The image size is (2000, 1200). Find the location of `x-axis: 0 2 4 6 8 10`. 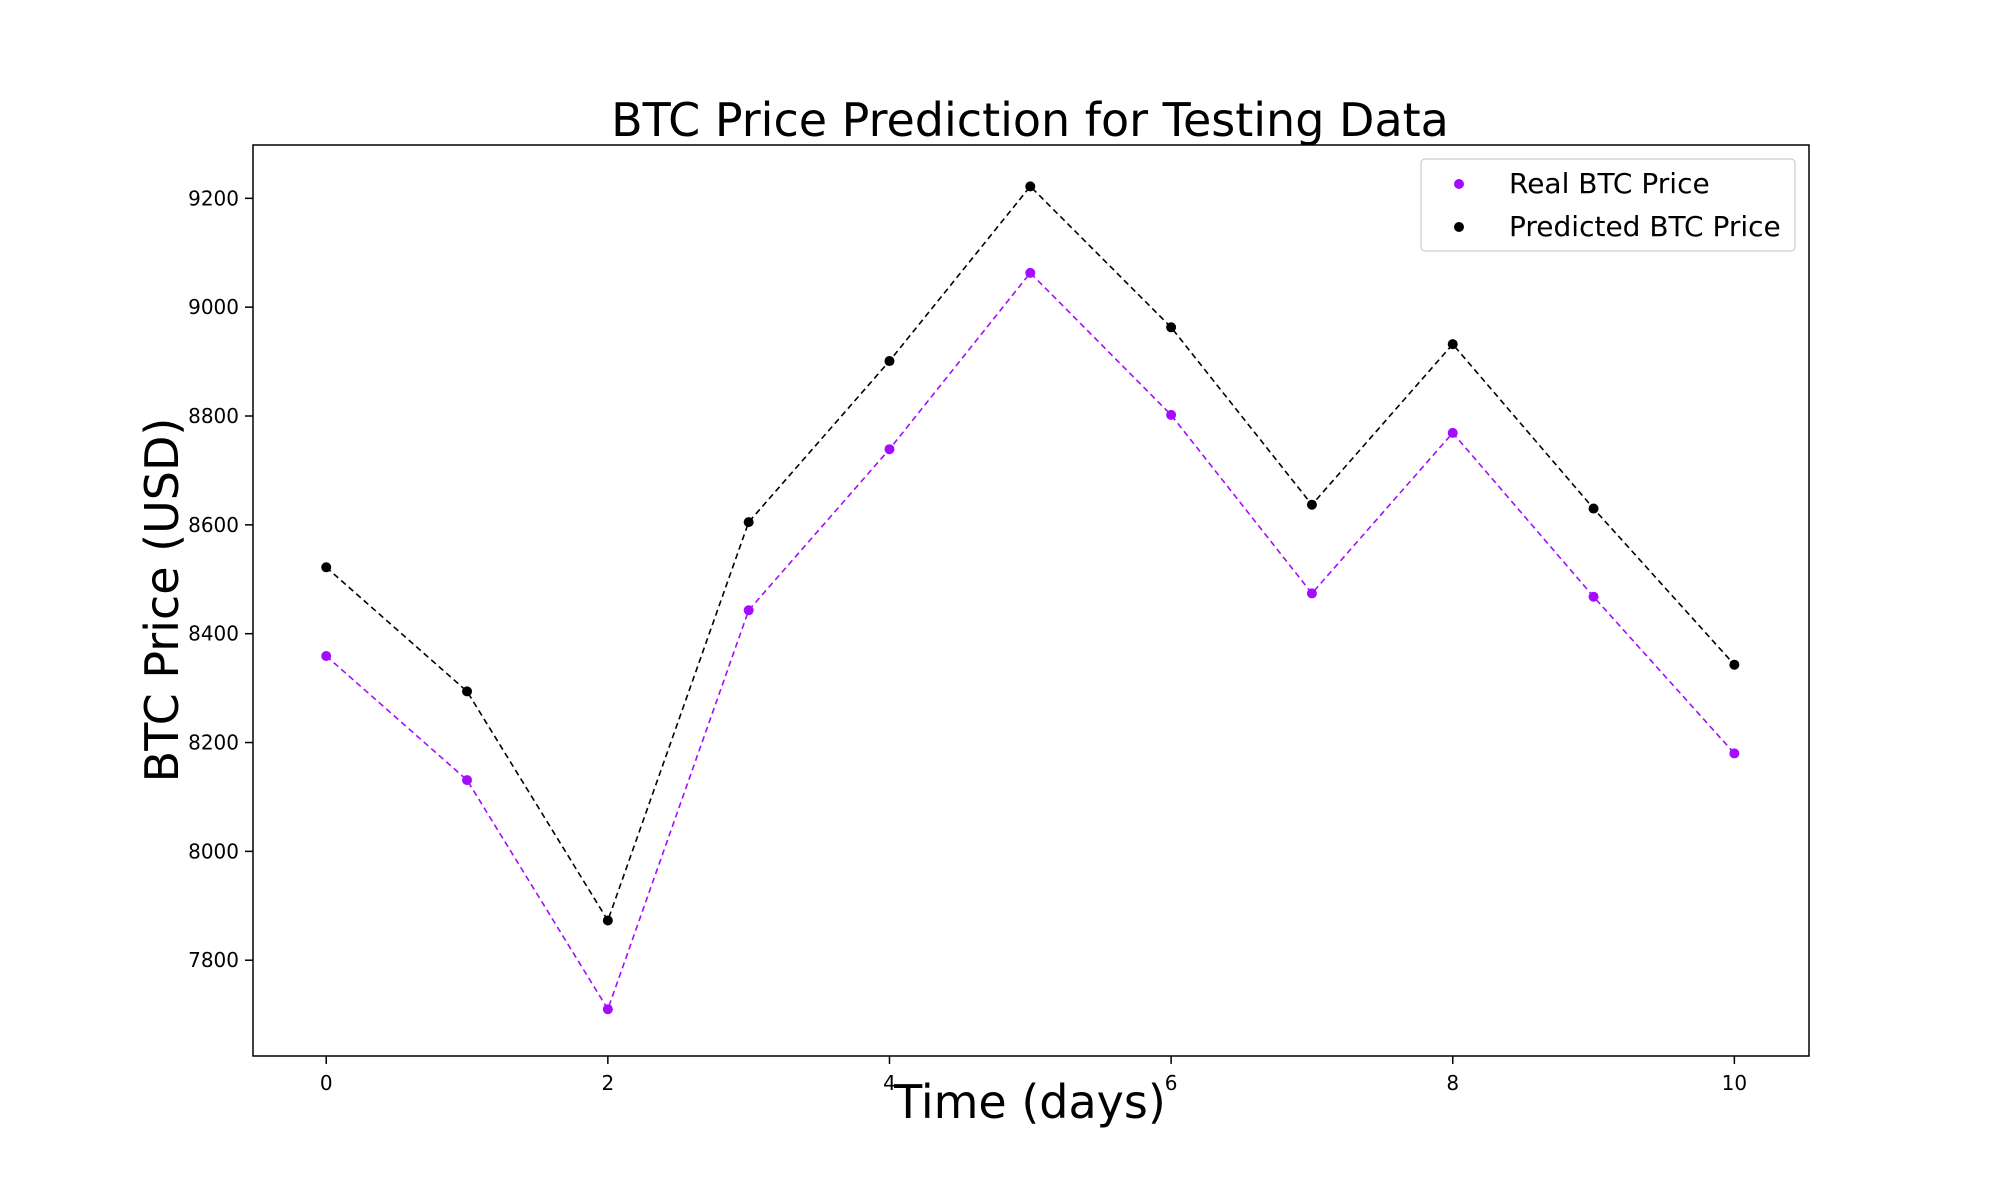

x-axis: 0 2 4 6 8 10 is located at coordinates (1033, 1075).